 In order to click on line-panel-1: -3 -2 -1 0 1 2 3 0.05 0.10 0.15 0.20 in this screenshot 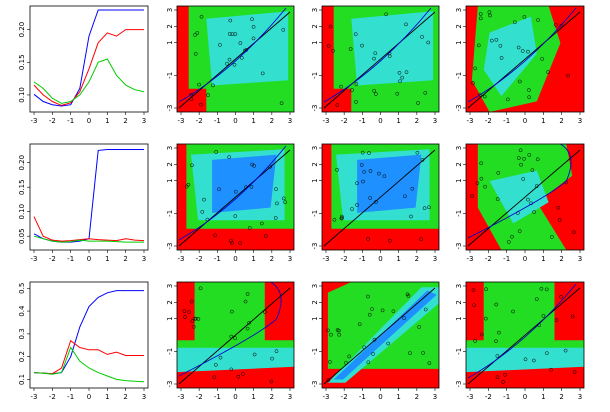, I will do `click(83, 203)`.